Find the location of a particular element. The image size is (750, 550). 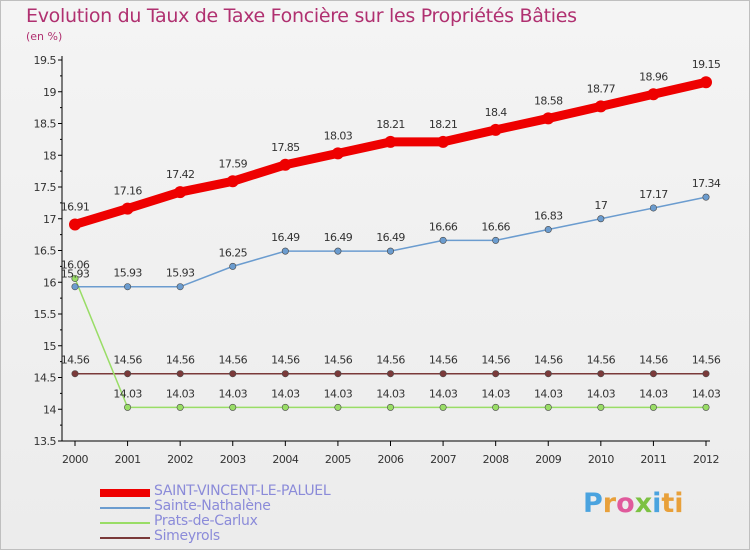

data-label: 16.06 is located at coordinates (75, 264).